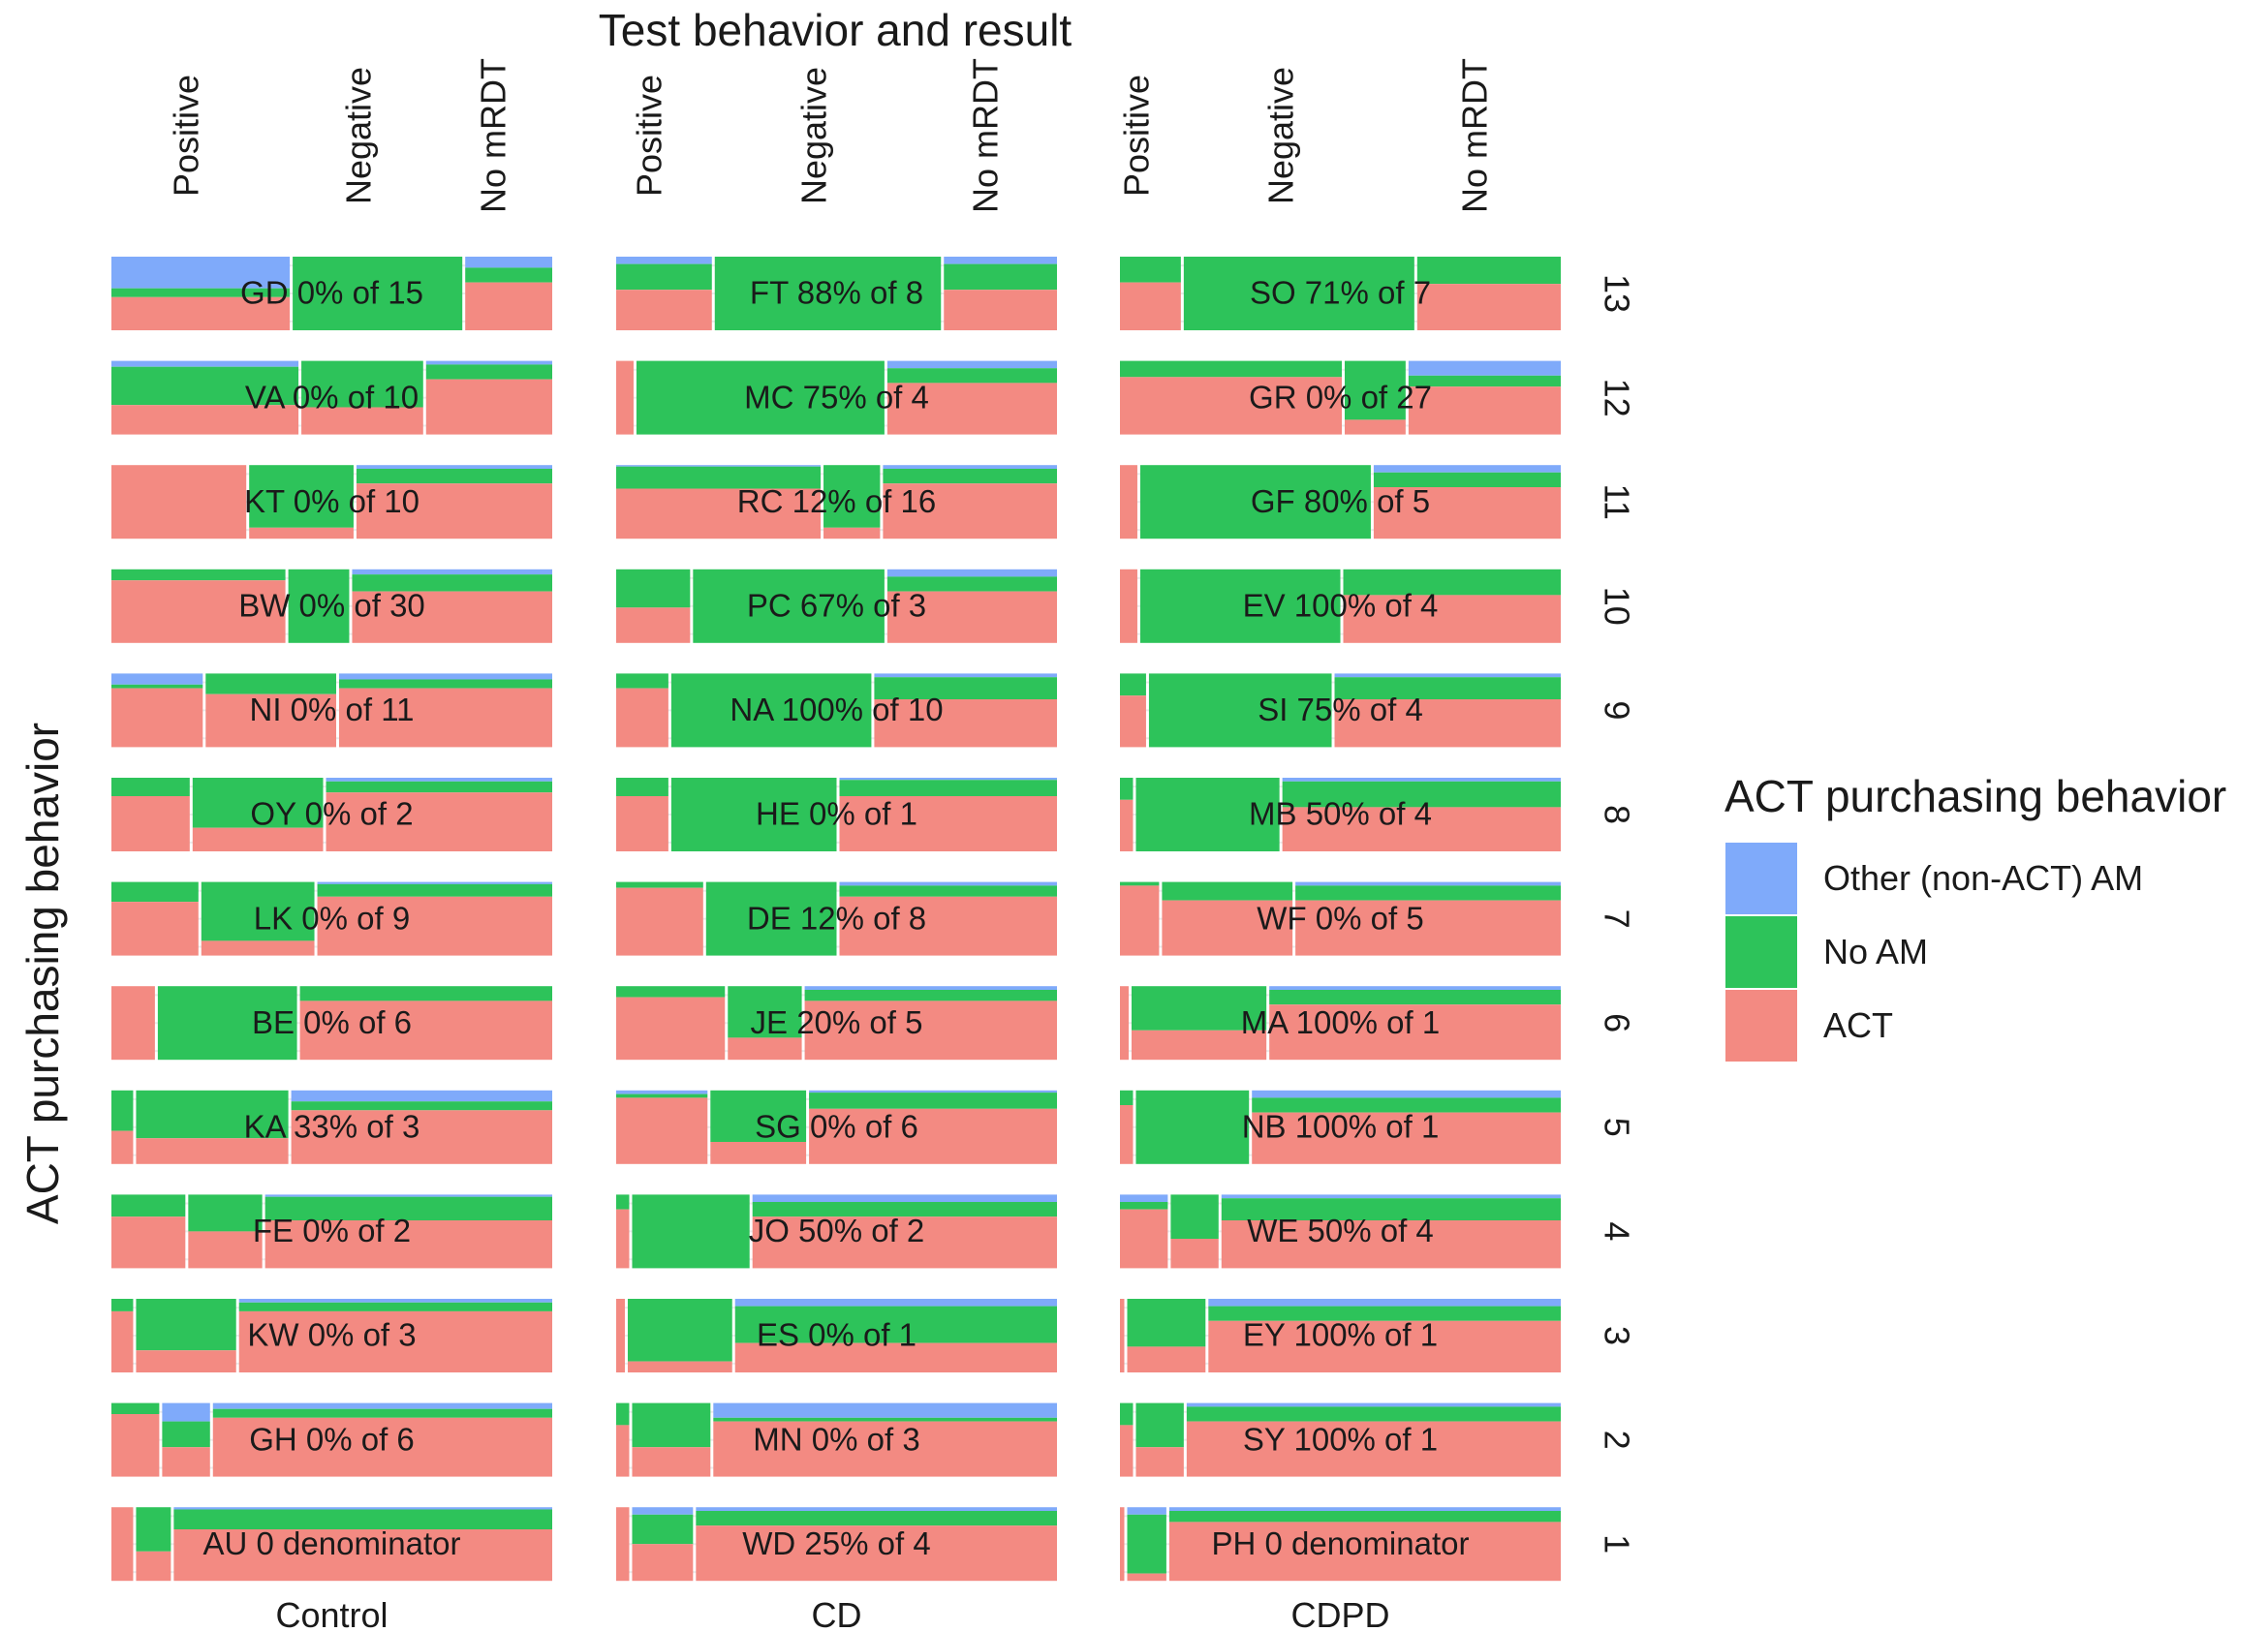 This screenshot has height=1632, width=2268. Describe the element at coordinates (331, 606) in the screenshot. I see `cell-label: BW 0% of 30` at that location.